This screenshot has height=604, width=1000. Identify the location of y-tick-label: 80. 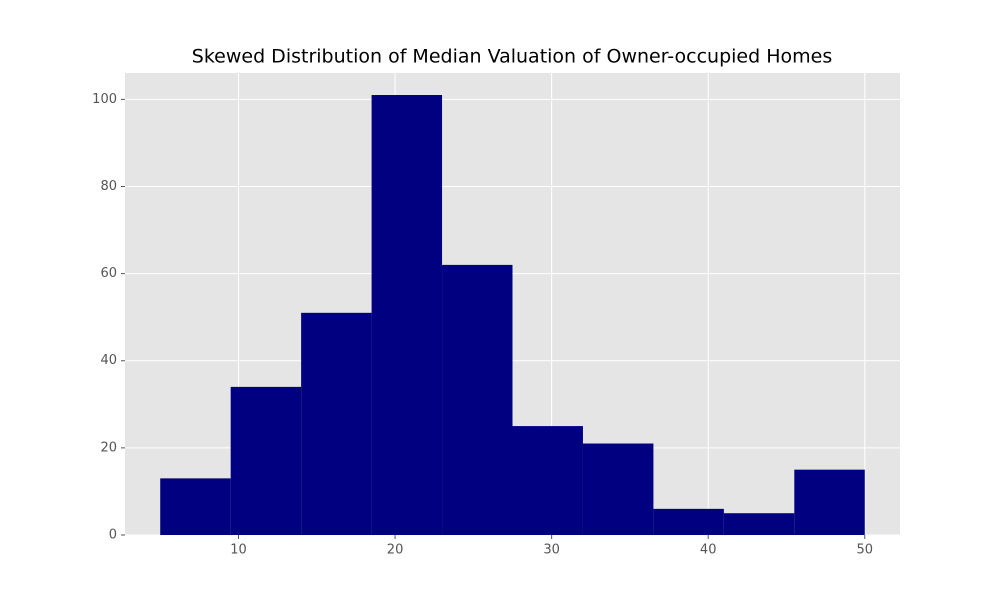
(108, 186).